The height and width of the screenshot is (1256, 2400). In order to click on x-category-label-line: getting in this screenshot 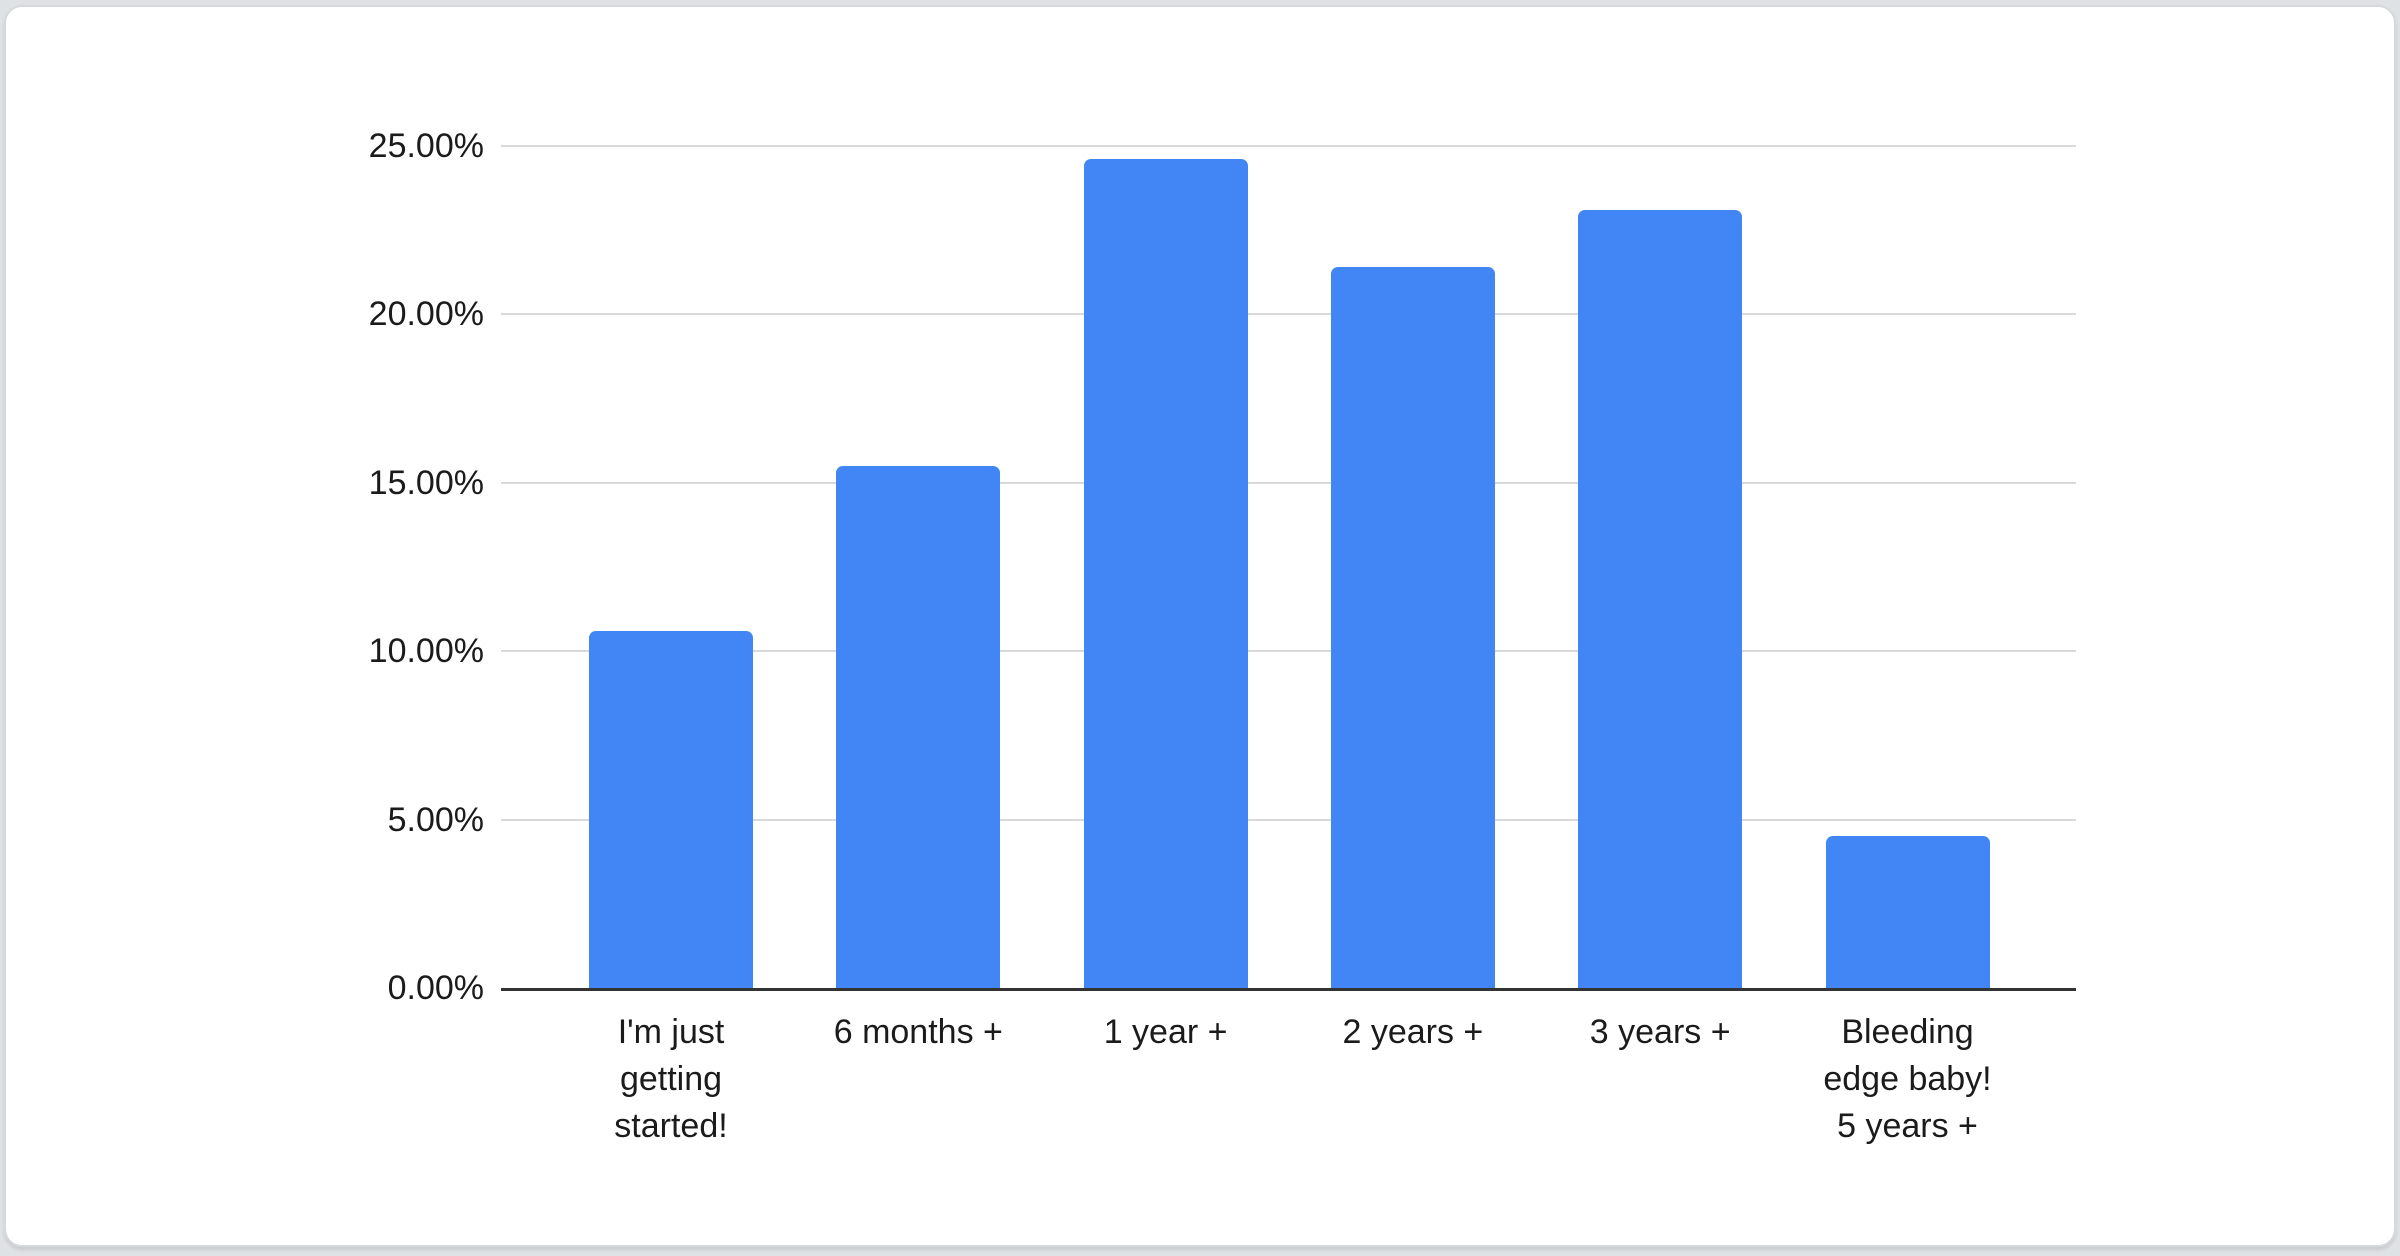, I will do `click(671, 1079)`.